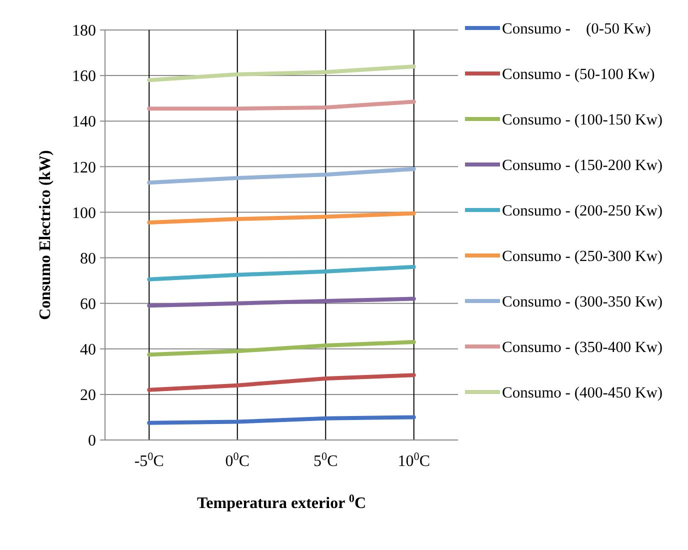 This screenshot has height=550, width=688. I want to click on y-tick-label: 100, so click(84, 213).